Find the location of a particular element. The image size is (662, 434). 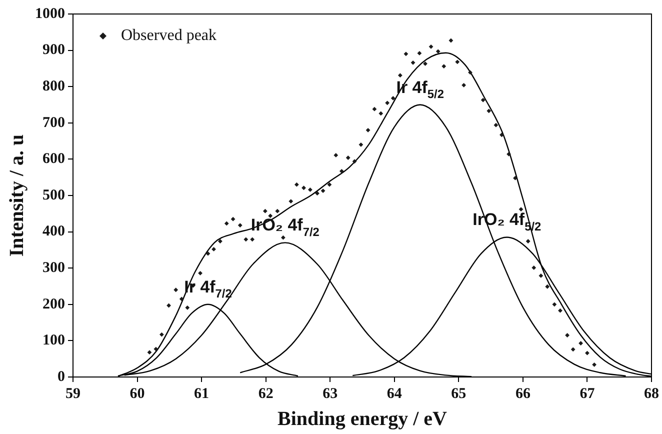

x-tick-label: 59 is located at coordinates (73, 394).